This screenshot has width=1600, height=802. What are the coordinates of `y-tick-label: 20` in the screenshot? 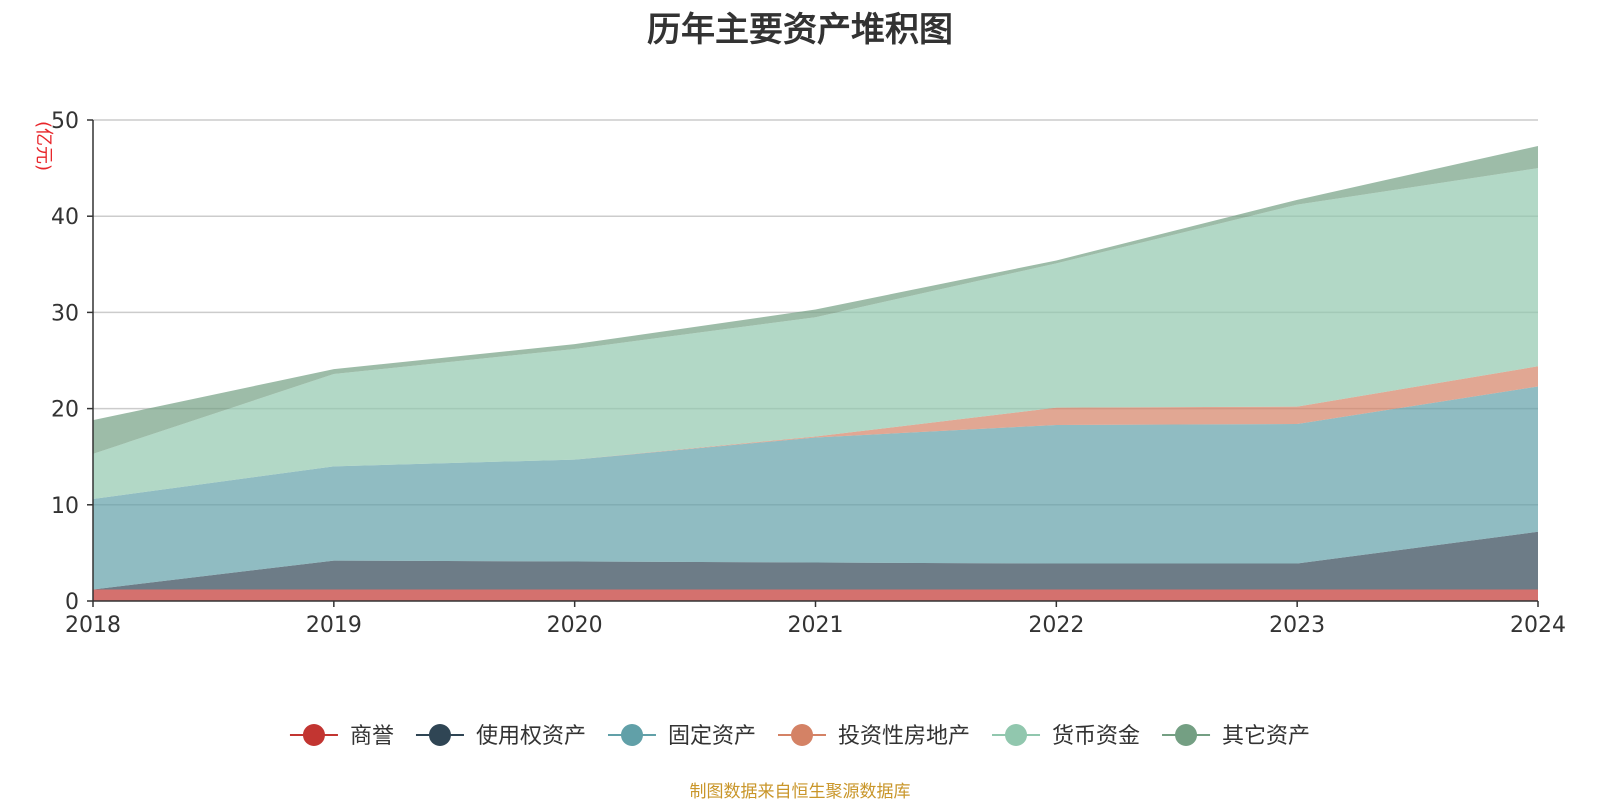 It's located at (65, 410).